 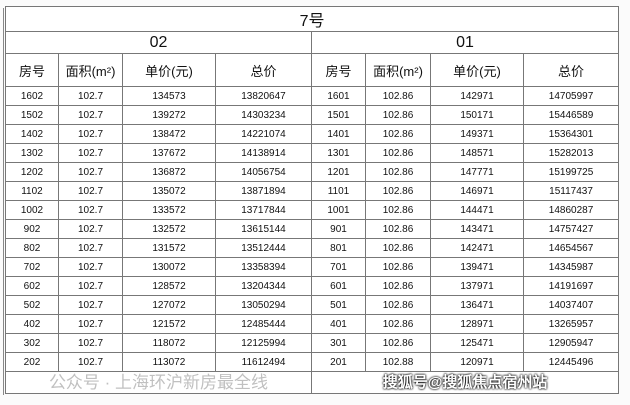 I want to click on table-cell: 142471, so click(x=477, y=248).